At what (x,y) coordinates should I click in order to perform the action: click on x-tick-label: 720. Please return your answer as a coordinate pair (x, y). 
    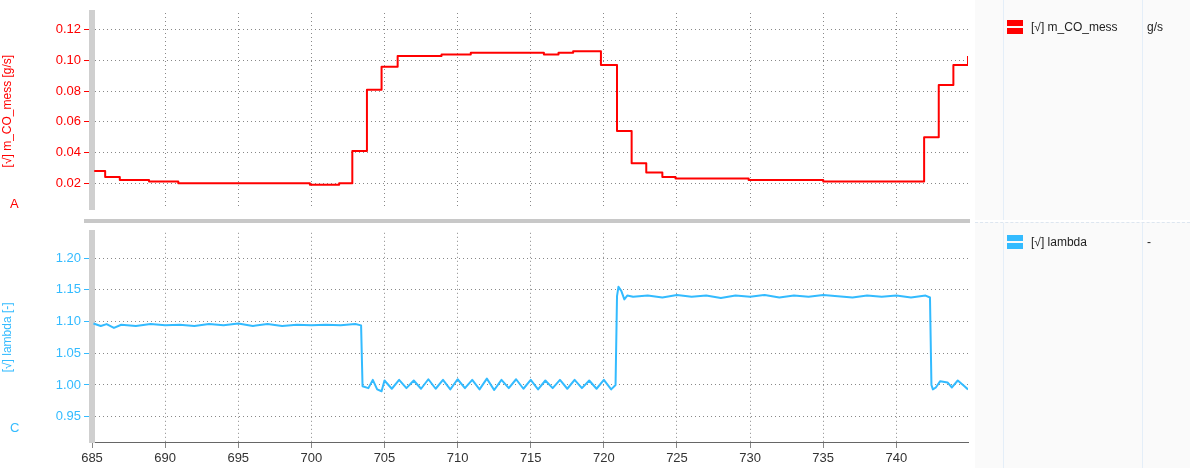
    Looking at the image, I should click on (604, 458).